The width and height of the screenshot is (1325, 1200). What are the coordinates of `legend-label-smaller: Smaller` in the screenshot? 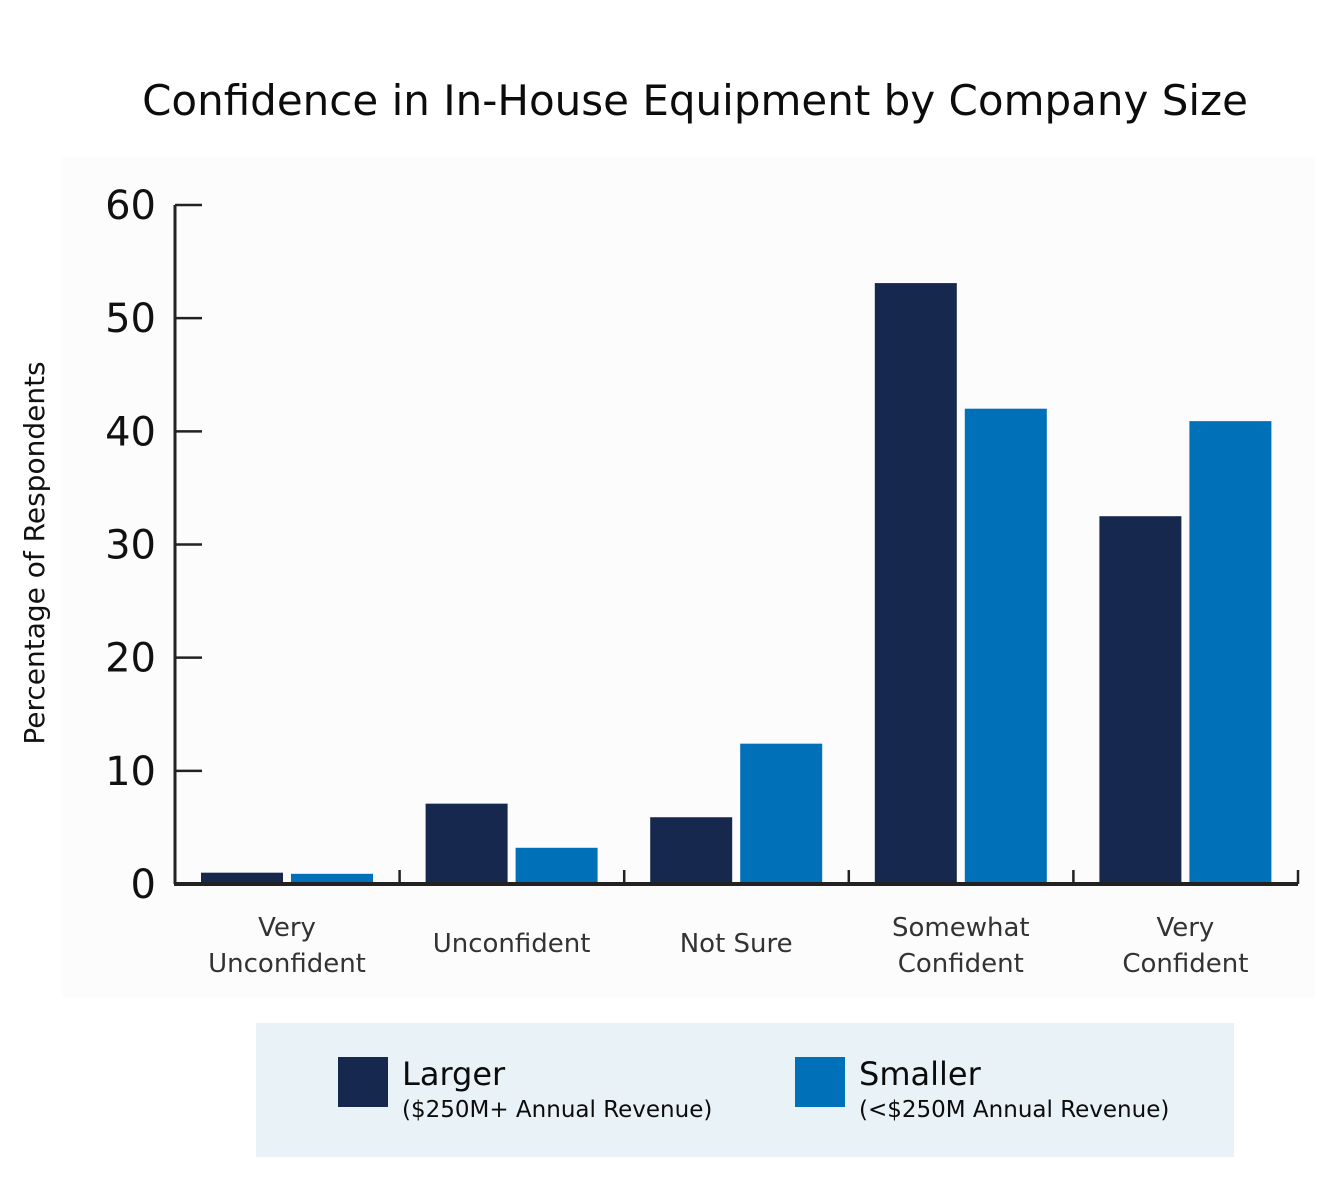 It's located at (920, 1074).